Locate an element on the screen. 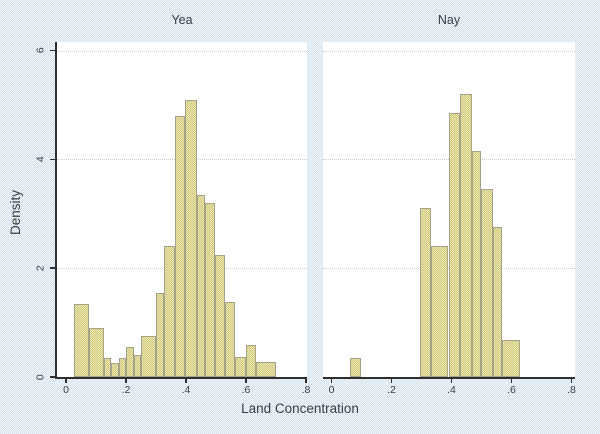  x-axis-line-yea is located at coordinates (181, 378).